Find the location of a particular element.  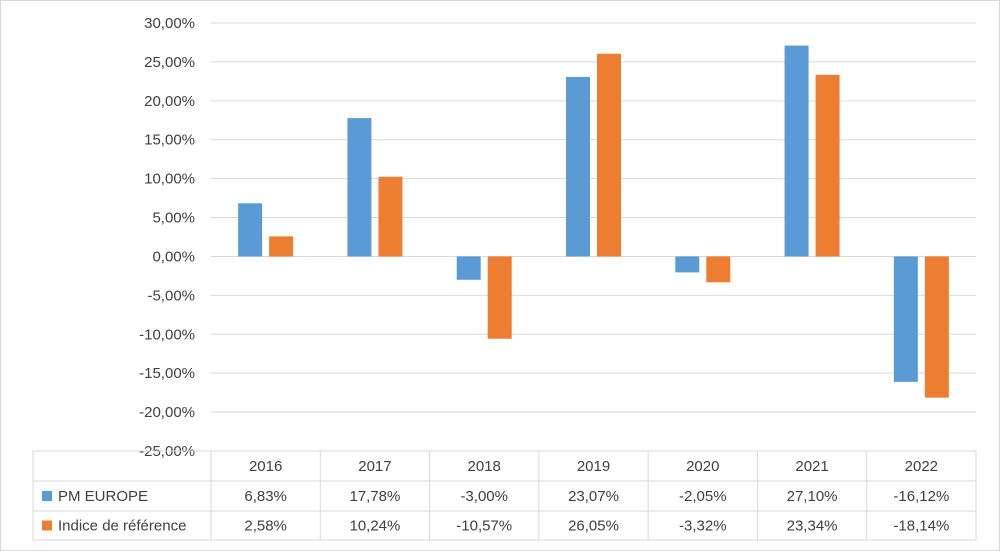

category-label: 2017 is located at coordinates (374, 466).